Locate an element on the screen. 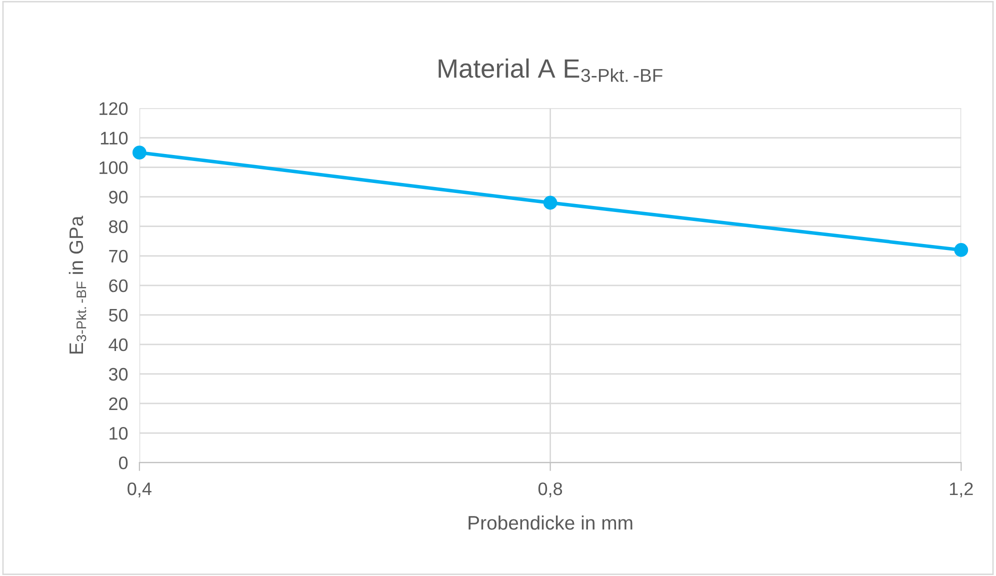 The width and height of the screenshot is (996, 576). y-tick-label: 0 is located at coordinates (123, 463).